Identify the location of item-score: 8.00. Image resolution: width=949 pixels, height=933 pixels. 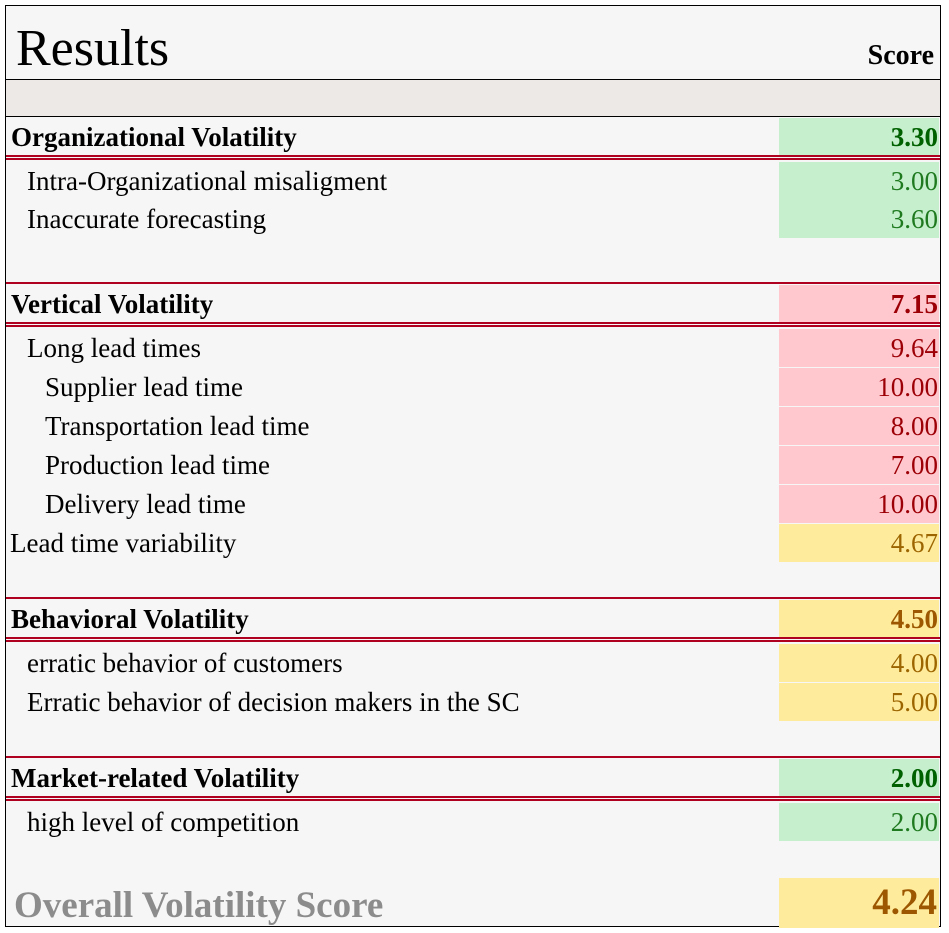
(859, 426).